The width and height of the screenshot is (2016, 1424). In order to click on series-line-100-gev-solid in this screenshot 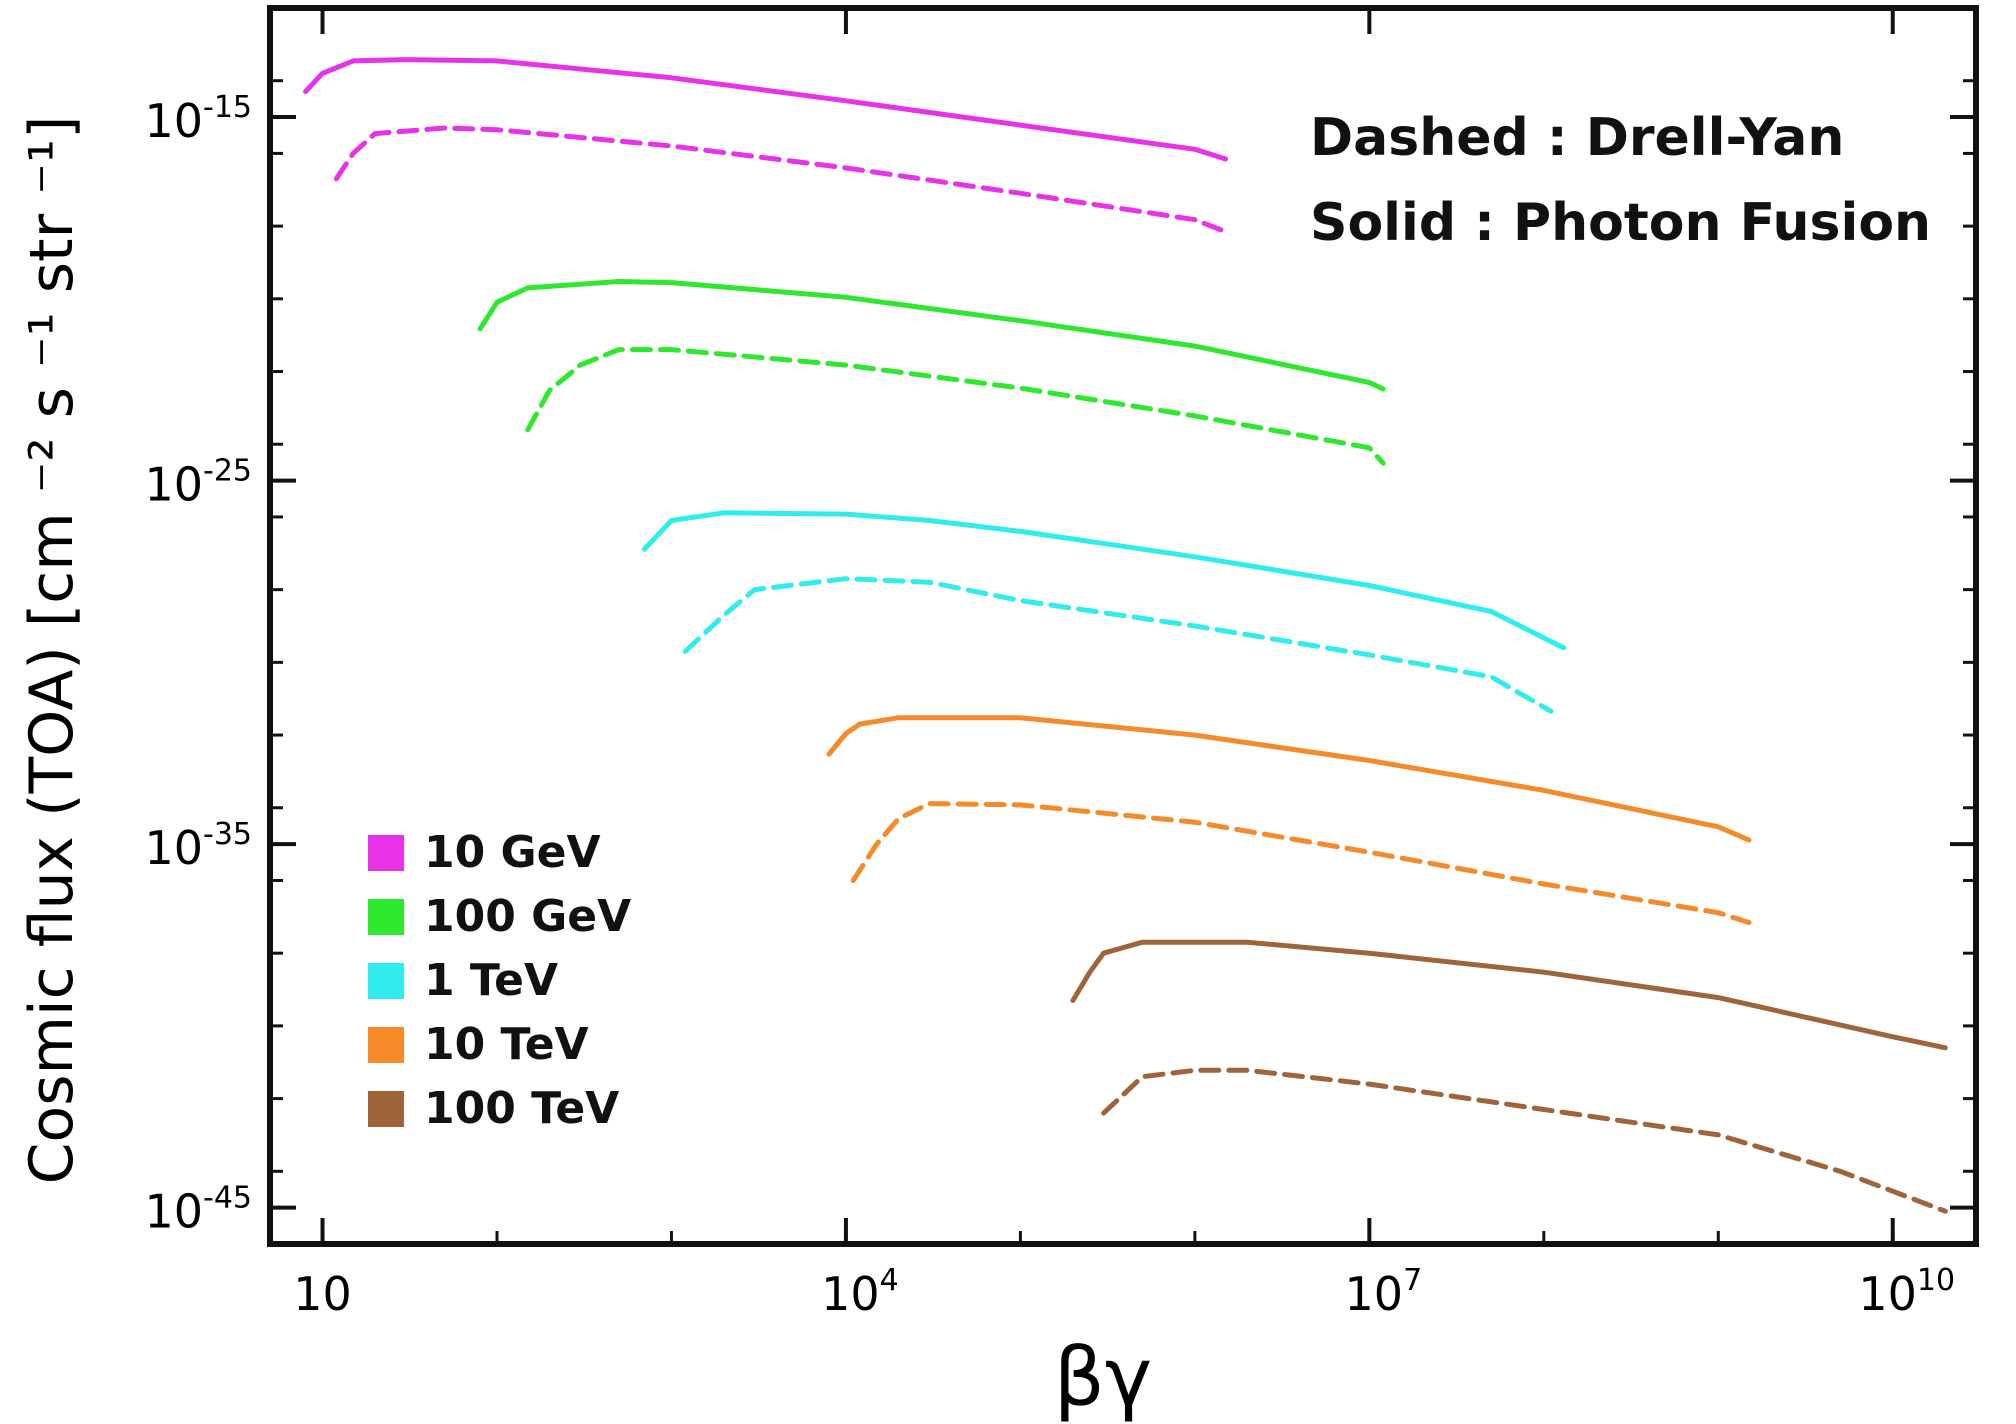, I will do `click(931, 335)`.